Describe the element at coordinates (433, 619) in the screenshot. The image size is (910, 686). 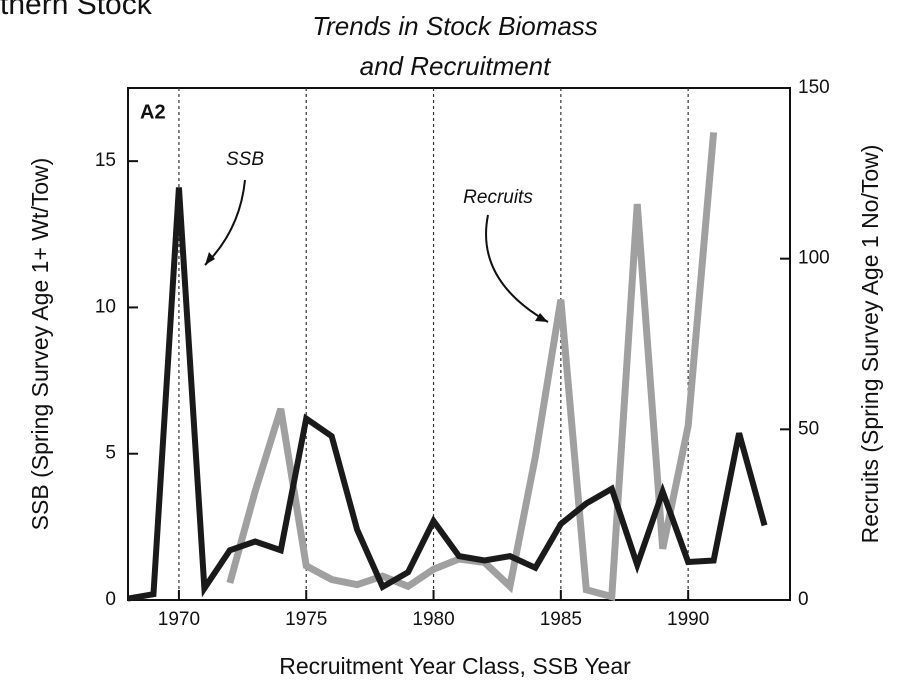
I see `x-tick-label: 1980` at that location.